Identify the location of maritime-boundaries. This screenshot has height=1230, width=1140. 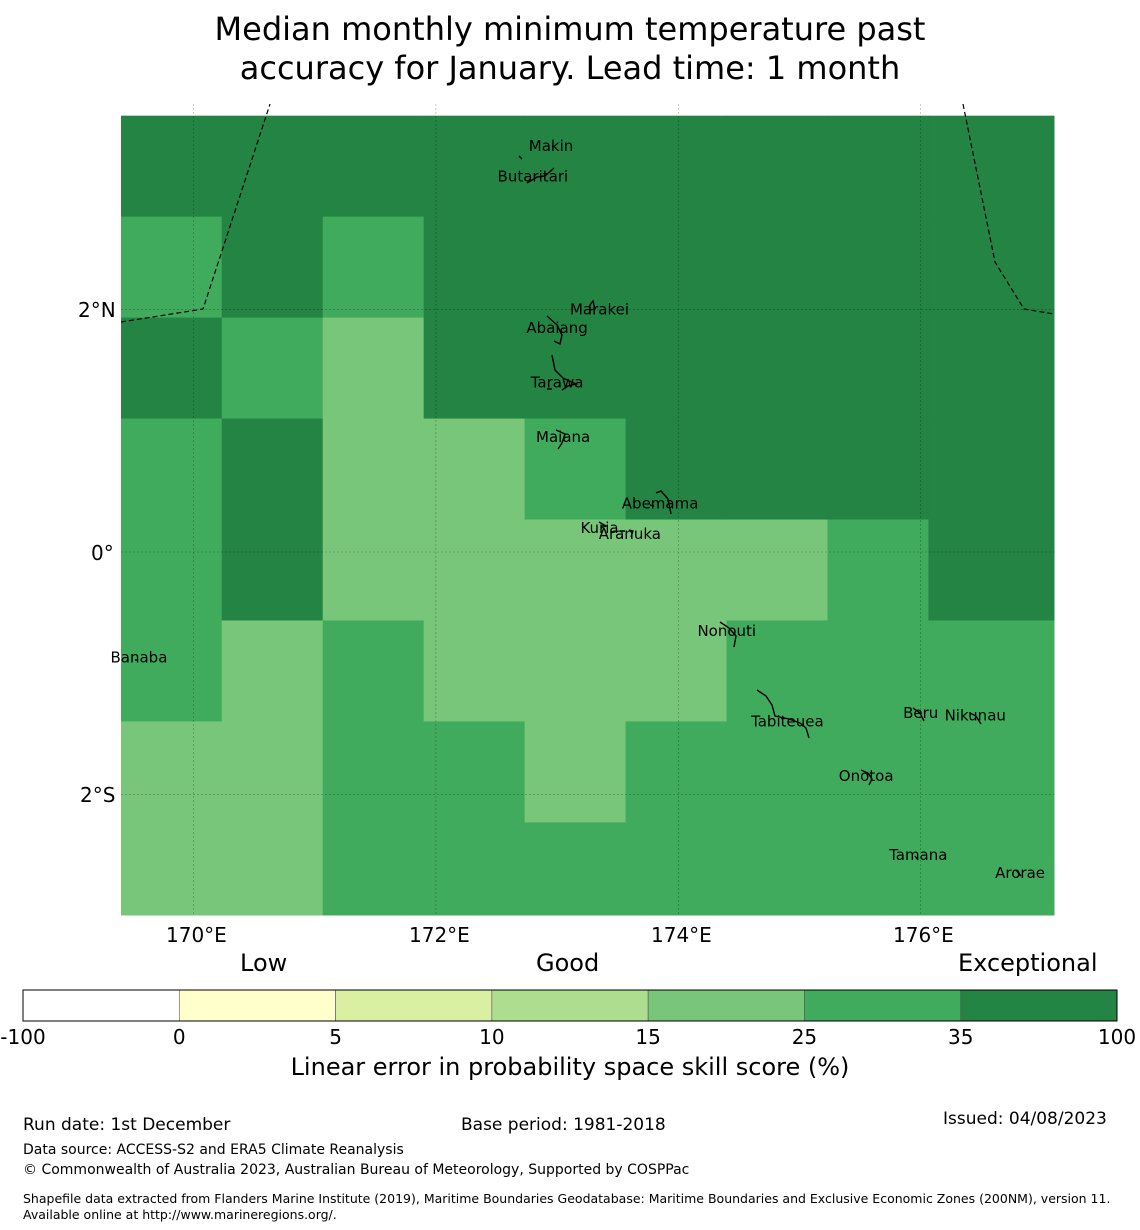
(587, 213).